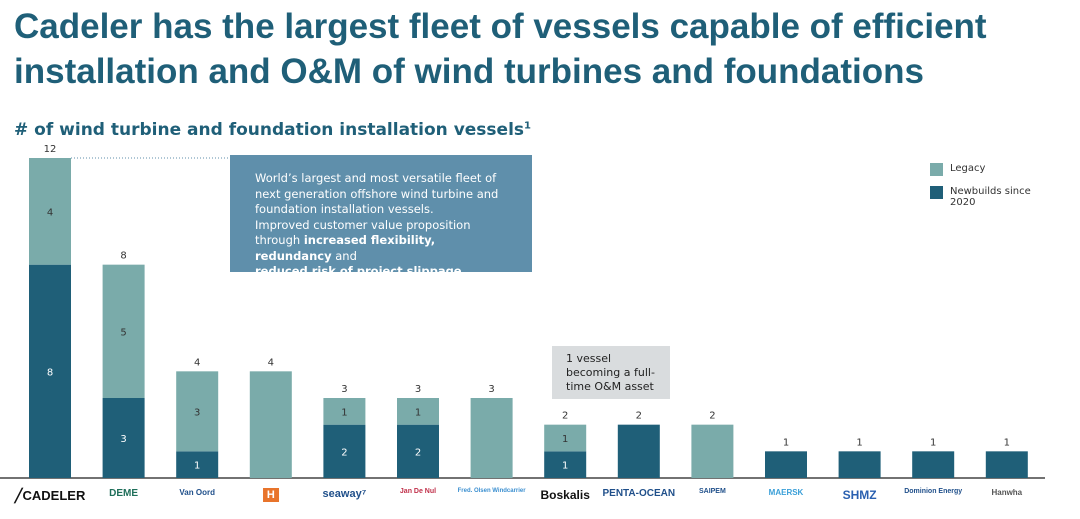 The width and height of the screenshot is (1080, 519). I want to click on total-label: 8, so click(123, 256).